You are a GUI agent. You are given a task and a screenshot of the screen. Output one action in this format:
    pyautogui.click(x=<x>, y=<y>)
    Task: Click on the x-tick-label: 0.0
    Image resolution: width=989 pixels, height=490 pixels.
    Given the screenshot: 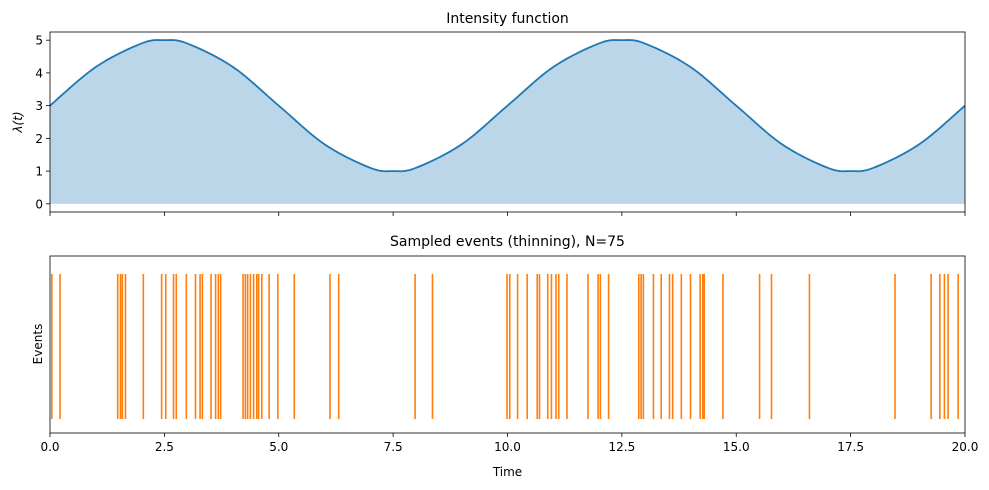 What is the action you would take?
    pyautogui.click(x=49, y=447)
    